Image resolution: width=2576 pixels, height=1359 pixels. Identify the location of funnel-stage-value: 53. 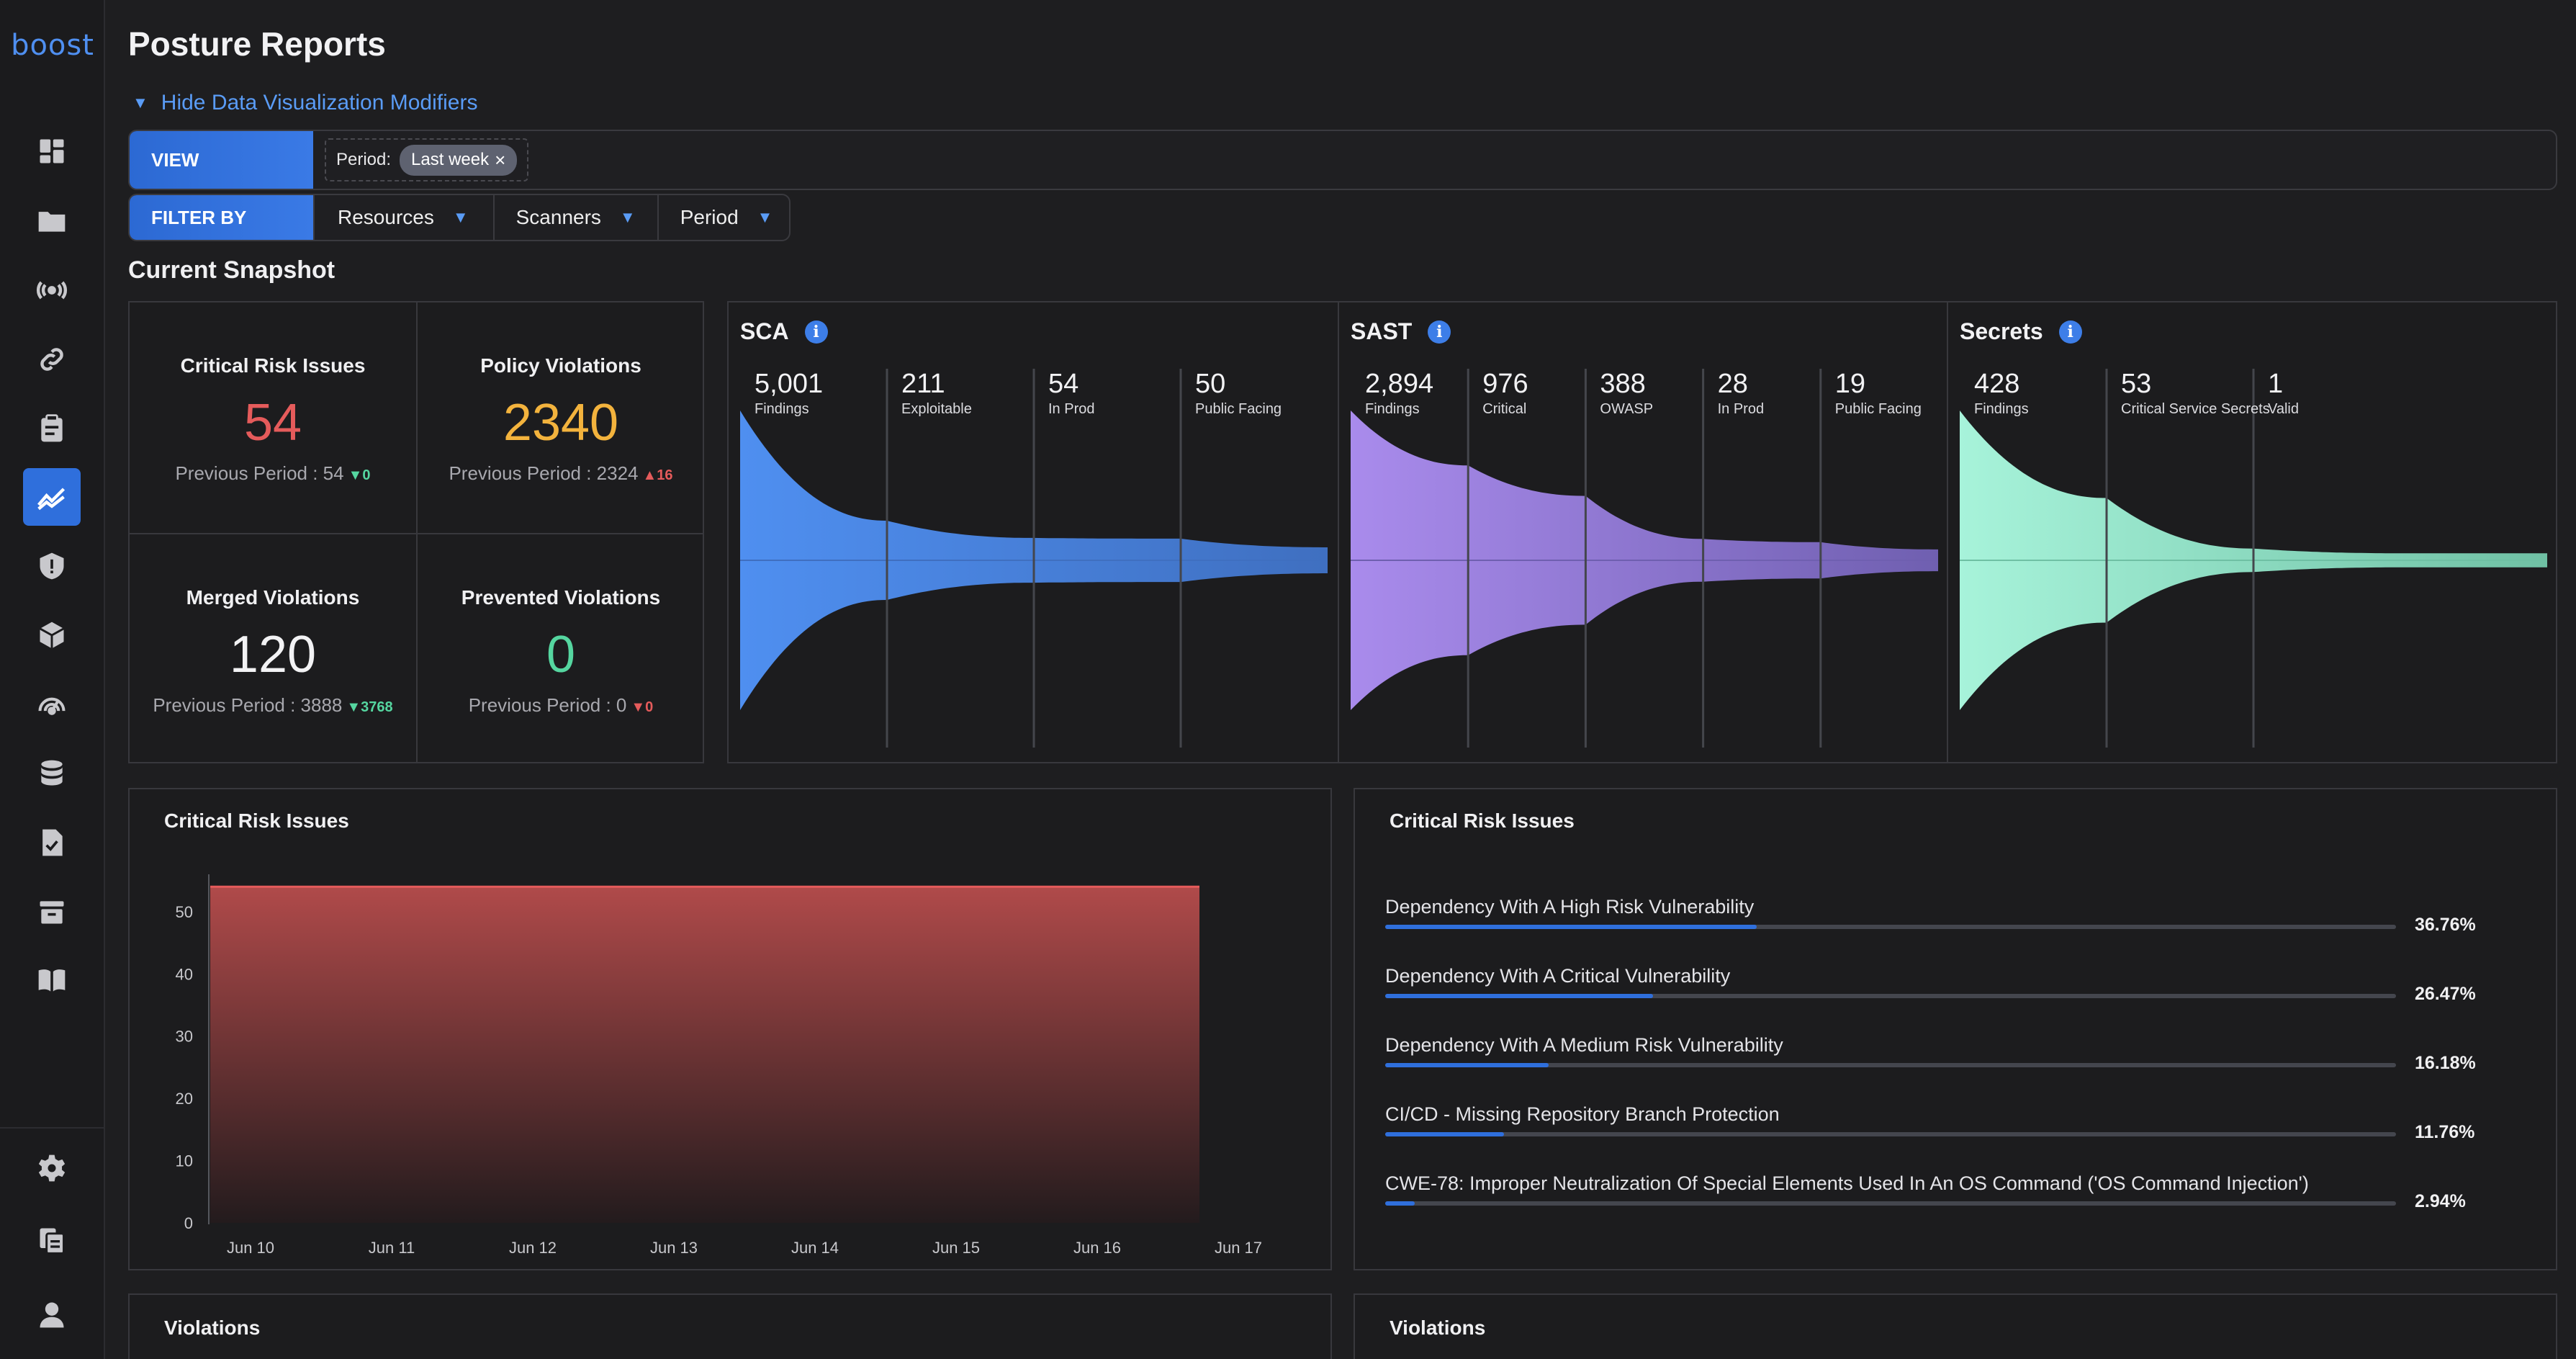
(2136, 384).